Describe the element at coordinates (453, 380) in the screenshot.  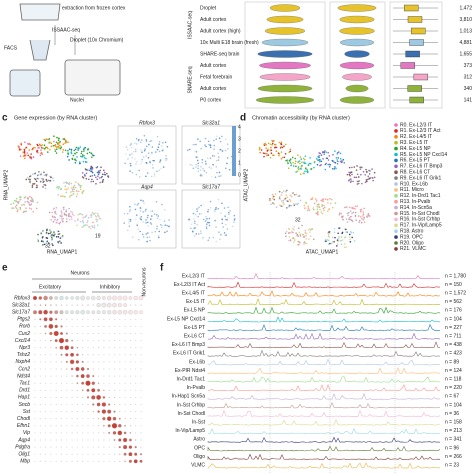
I see `track-n: n = 118` at that location.